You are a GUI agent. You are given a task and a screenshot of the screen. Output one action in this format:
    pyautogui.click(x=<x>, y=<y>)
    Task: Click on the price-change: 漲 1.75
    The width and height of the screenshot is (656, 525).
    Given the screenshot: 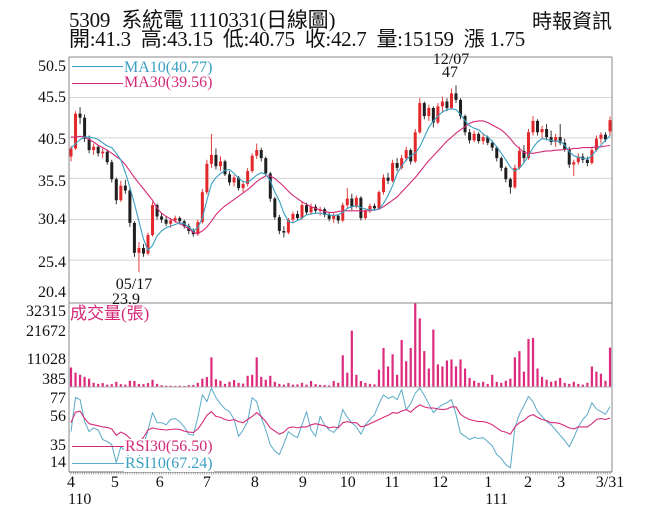 What is the action you would take?
    pyautogui.click(x=494, y=39)
    